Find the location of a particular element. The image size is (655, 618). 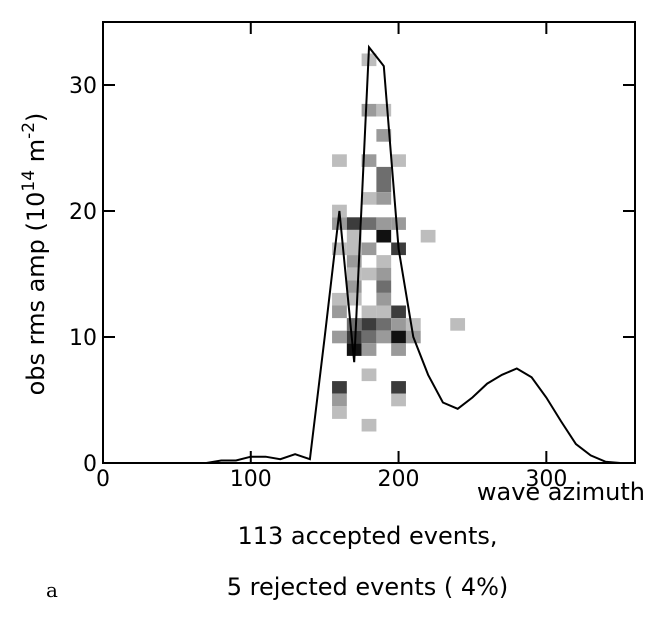

x-tick-label: 0 is located at coordinates (103, 479).